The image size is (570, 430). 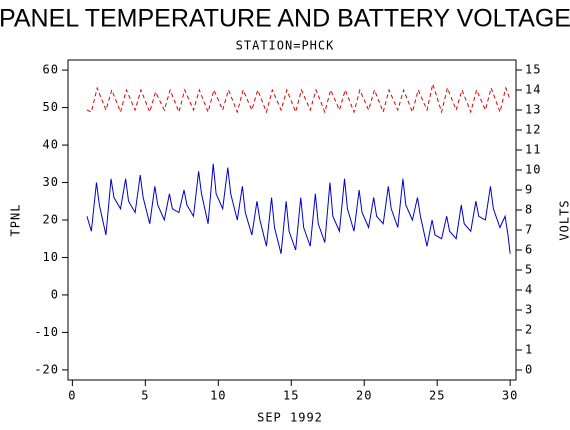 I want to click on y-tick-label: -20, so click(x=46, y=369).